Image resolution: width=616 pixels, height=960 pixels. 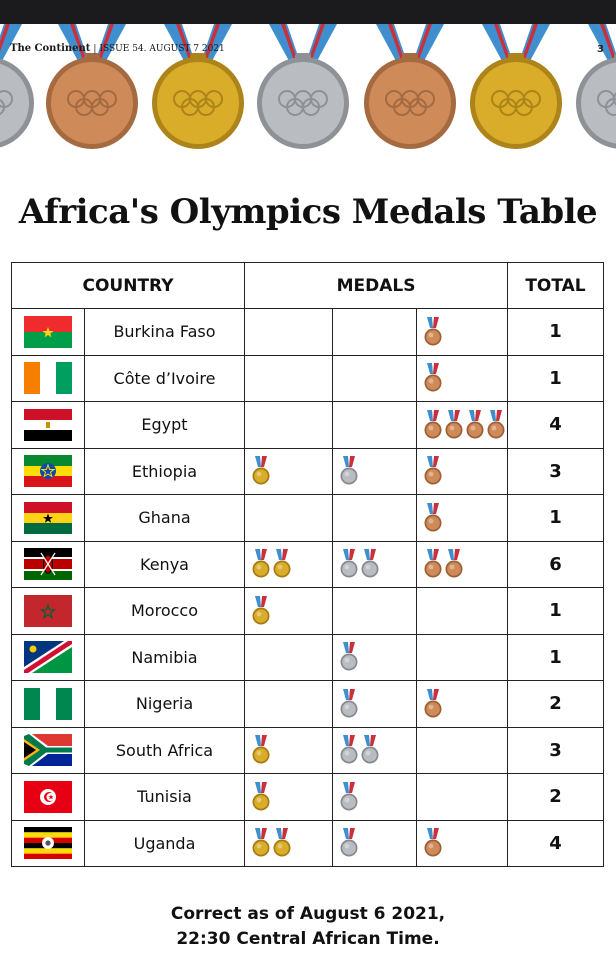 What do you see at coordinates (164, 750) in the screenshot?
I see `country-name: South Africa` at bounding box center [164, 750].